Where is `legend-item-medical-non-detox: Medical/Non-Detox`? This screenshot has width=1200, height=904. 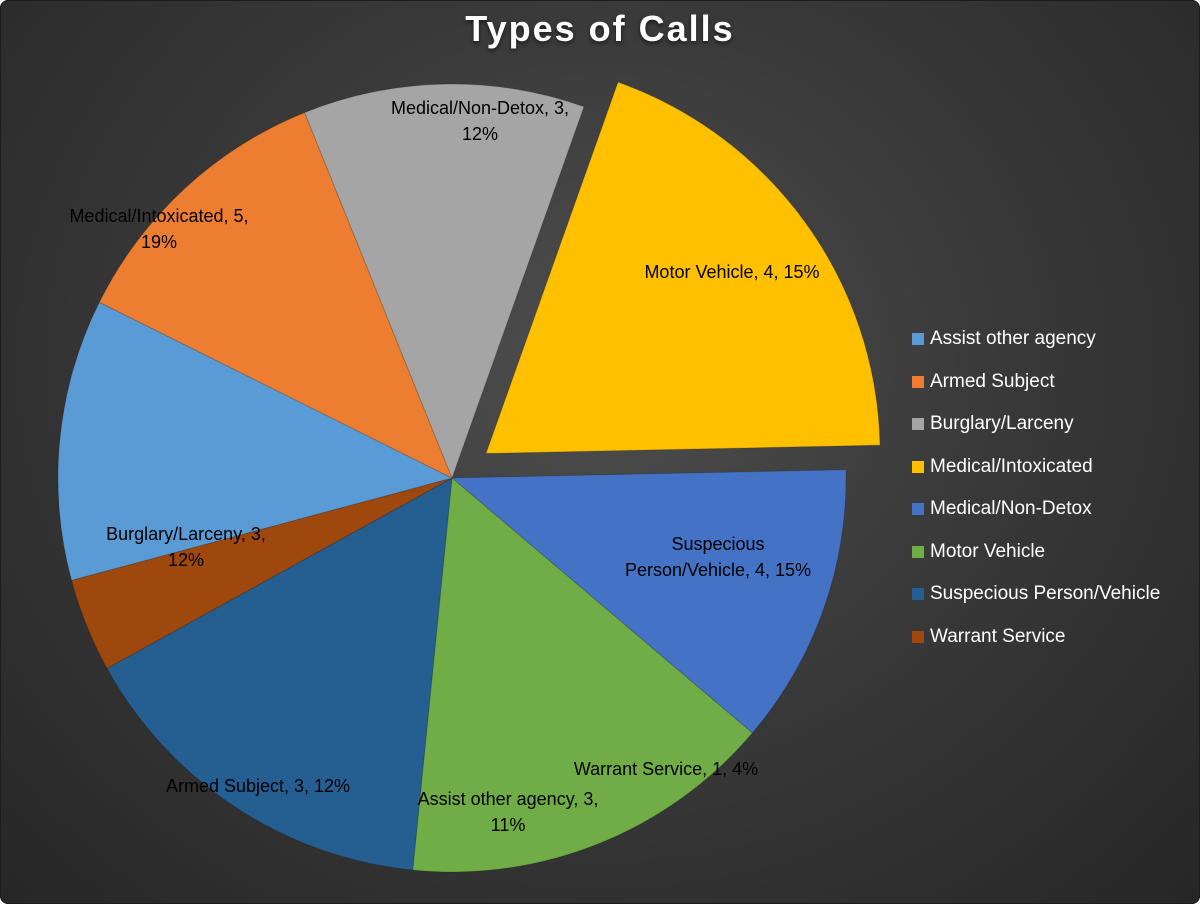 legend-item-medical-non-detox: Medical/Non-Detox is located at coordinates (1036, 509).